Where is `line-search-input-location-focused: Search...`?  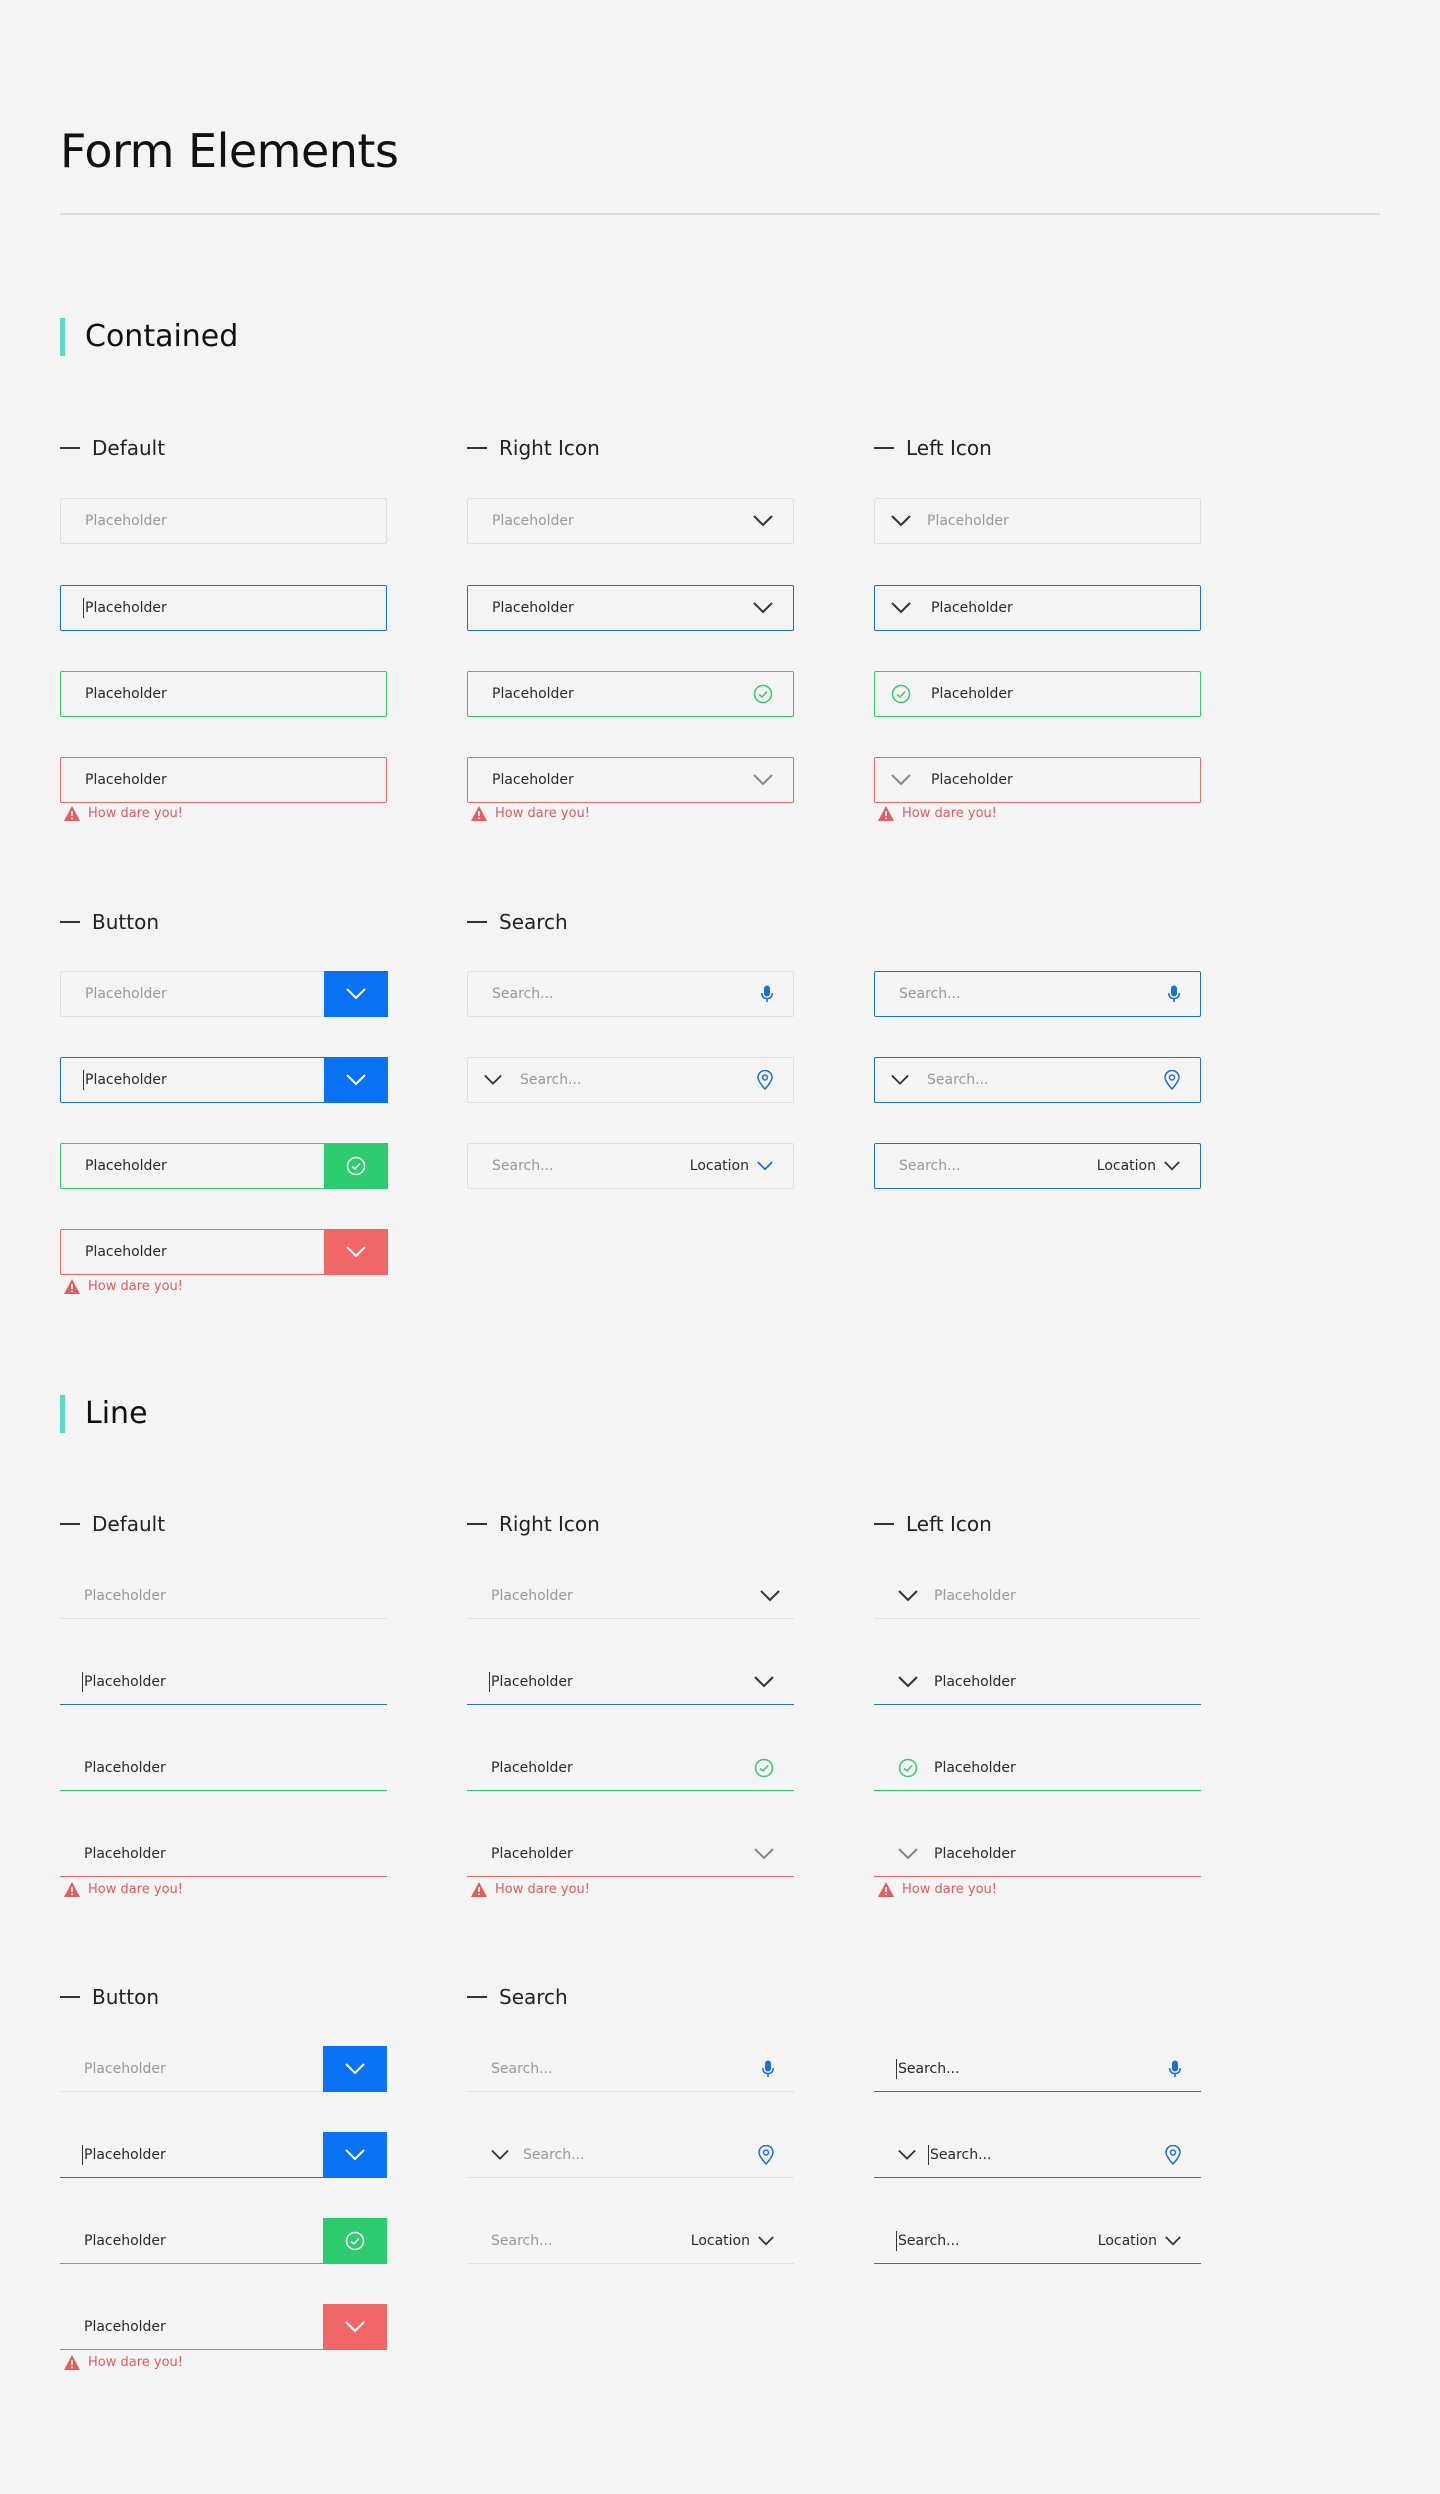 line-search-input-location-focused: Search... is located at coordinates (1037, 2155).